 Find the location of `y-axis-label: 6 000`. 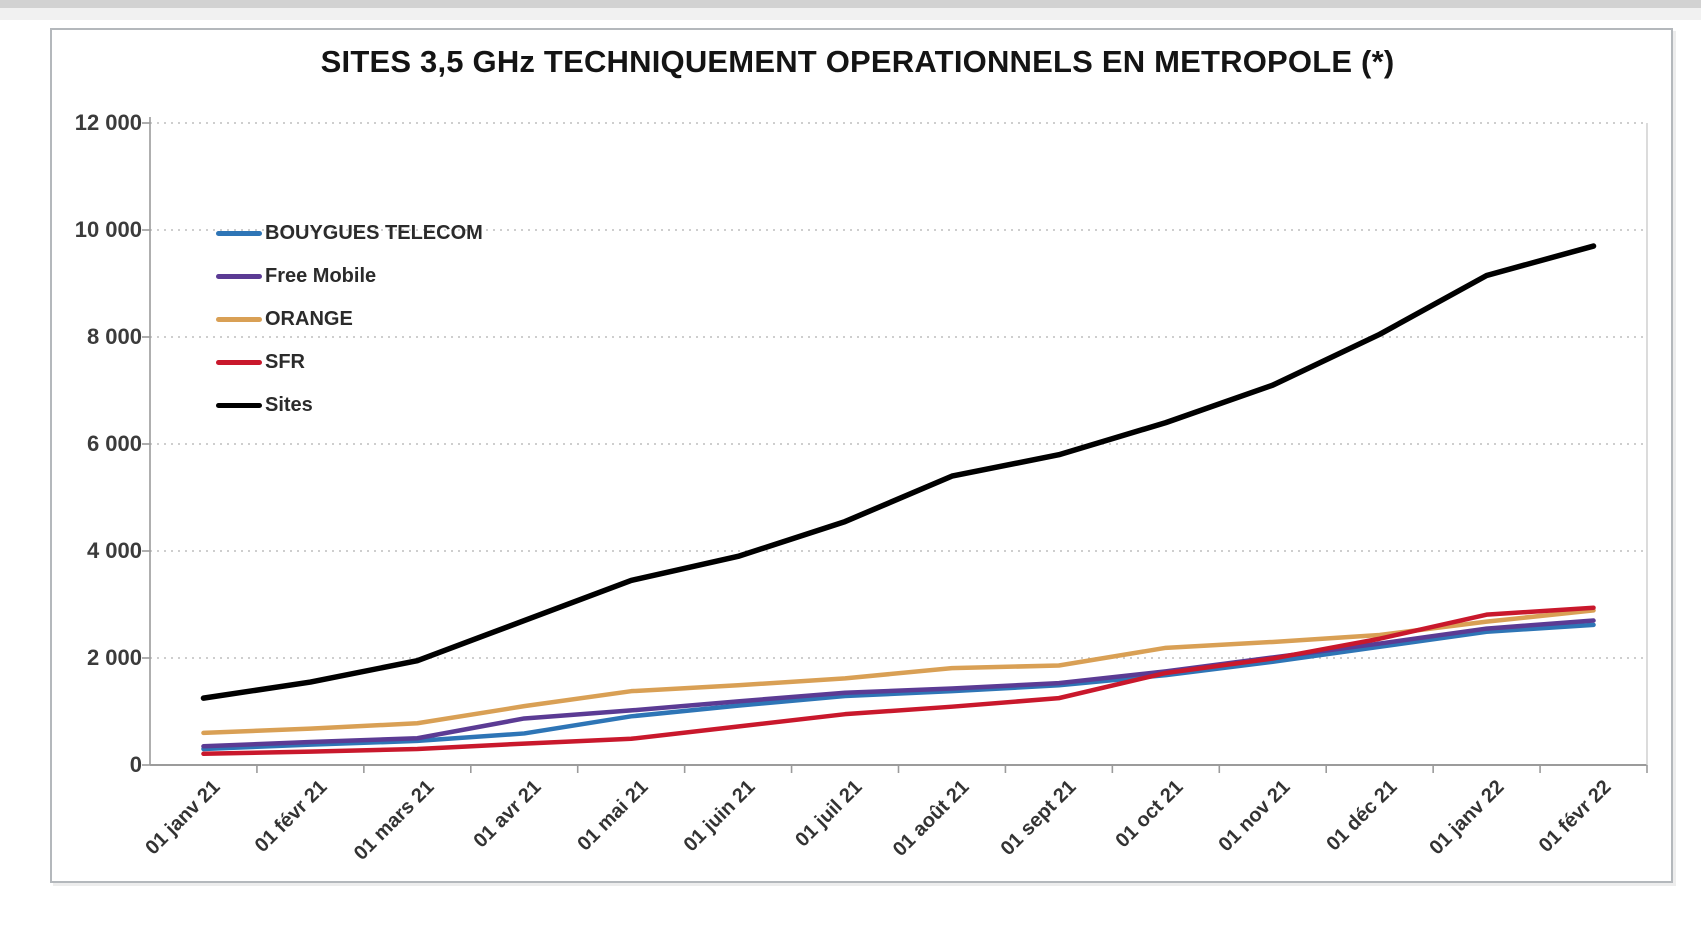

y-axis-label: 6 000 is located at coordinates (114, 443).